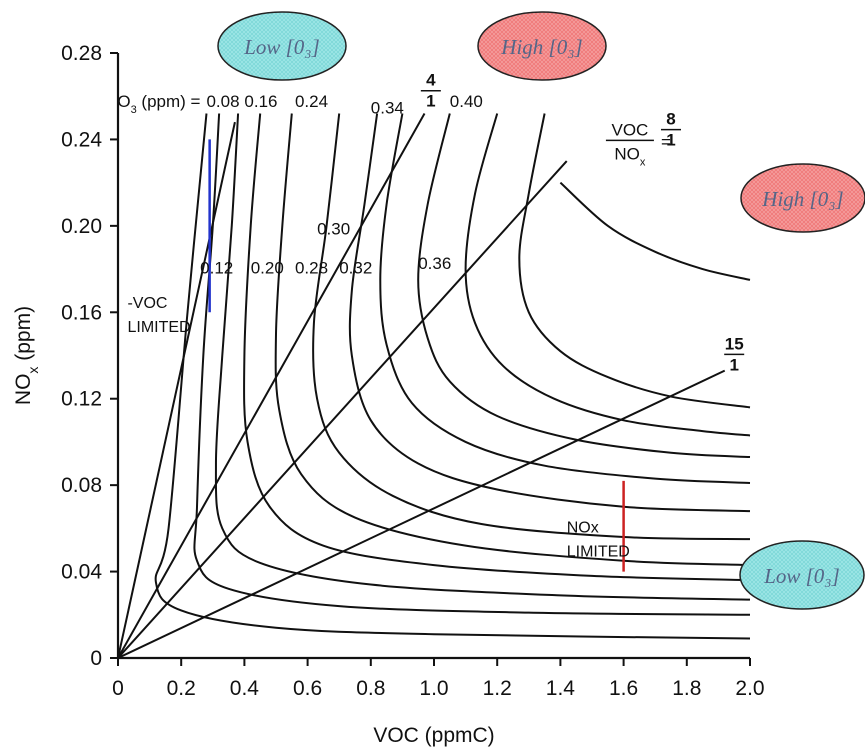 This screenshot has width=865, height=755. What do you see at coordinates (630, 156) in the screenshot?
I see `ratio-fraction-denominator: NOx` at bounding box center [630, 156].